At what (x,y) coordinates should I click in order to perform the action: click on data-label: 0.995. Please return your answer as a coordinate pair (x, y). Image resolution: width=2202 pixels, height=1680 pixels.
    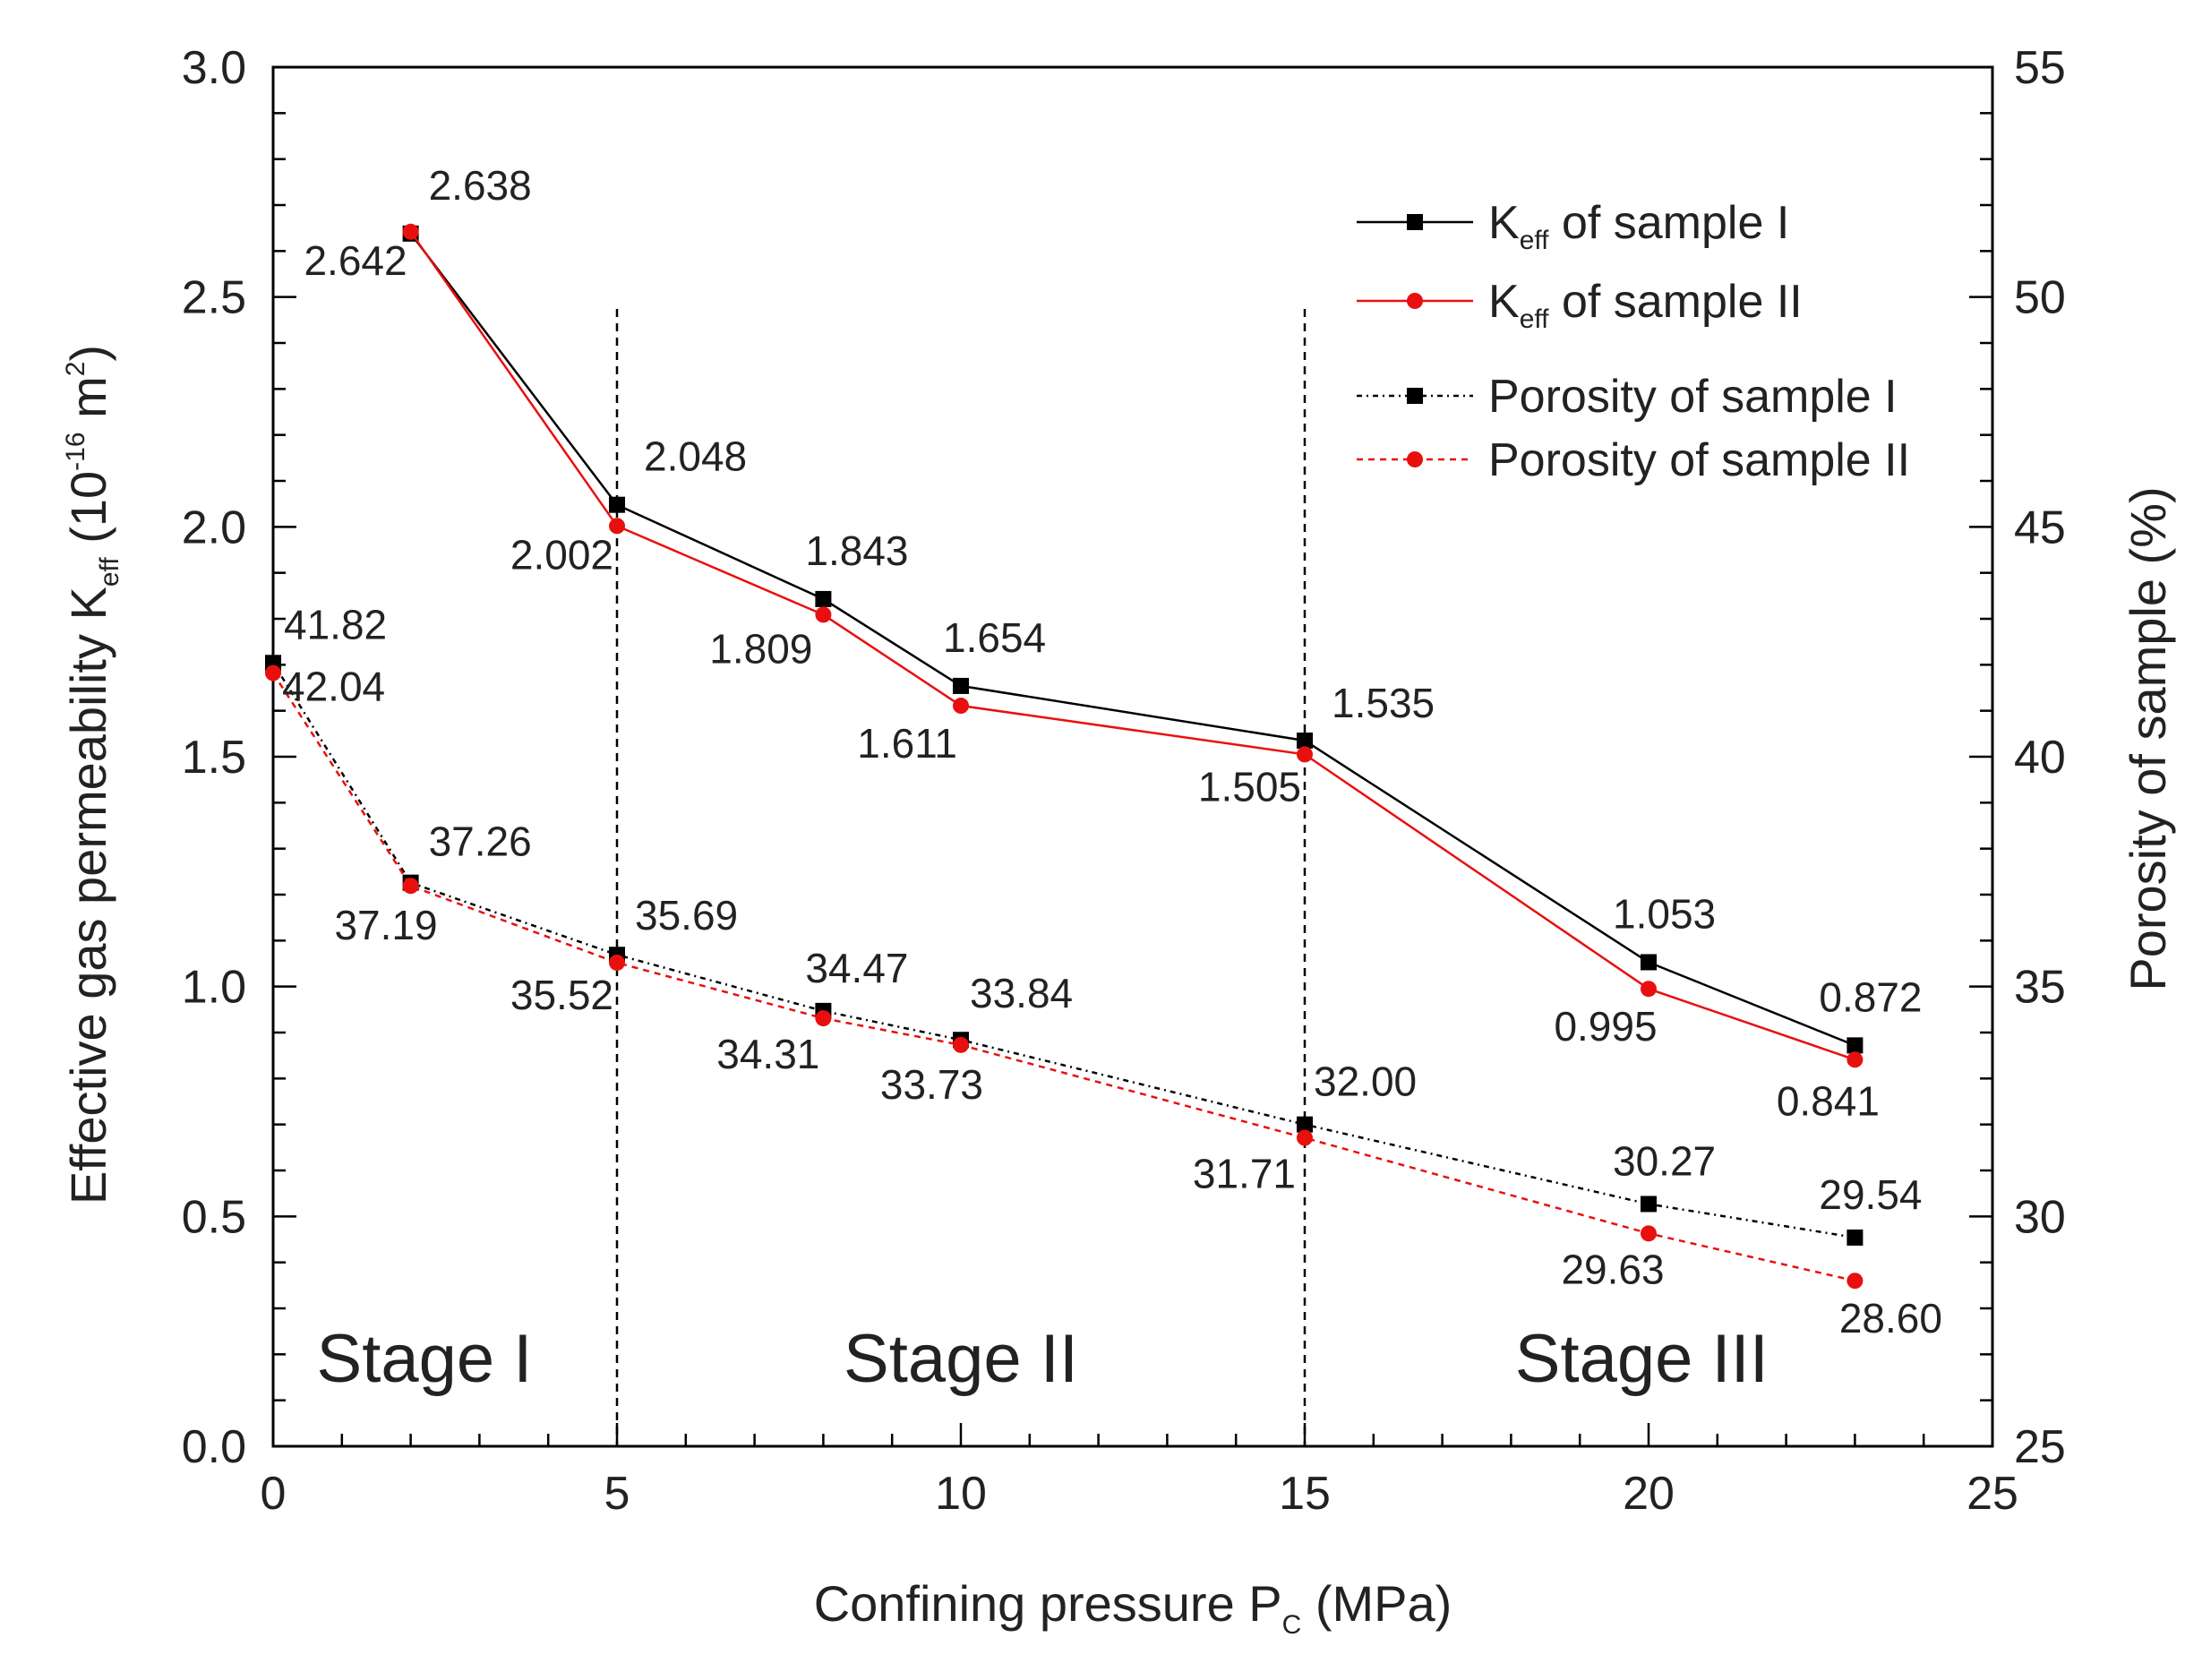
    Looking at the image, I should click on (1605, 1027).